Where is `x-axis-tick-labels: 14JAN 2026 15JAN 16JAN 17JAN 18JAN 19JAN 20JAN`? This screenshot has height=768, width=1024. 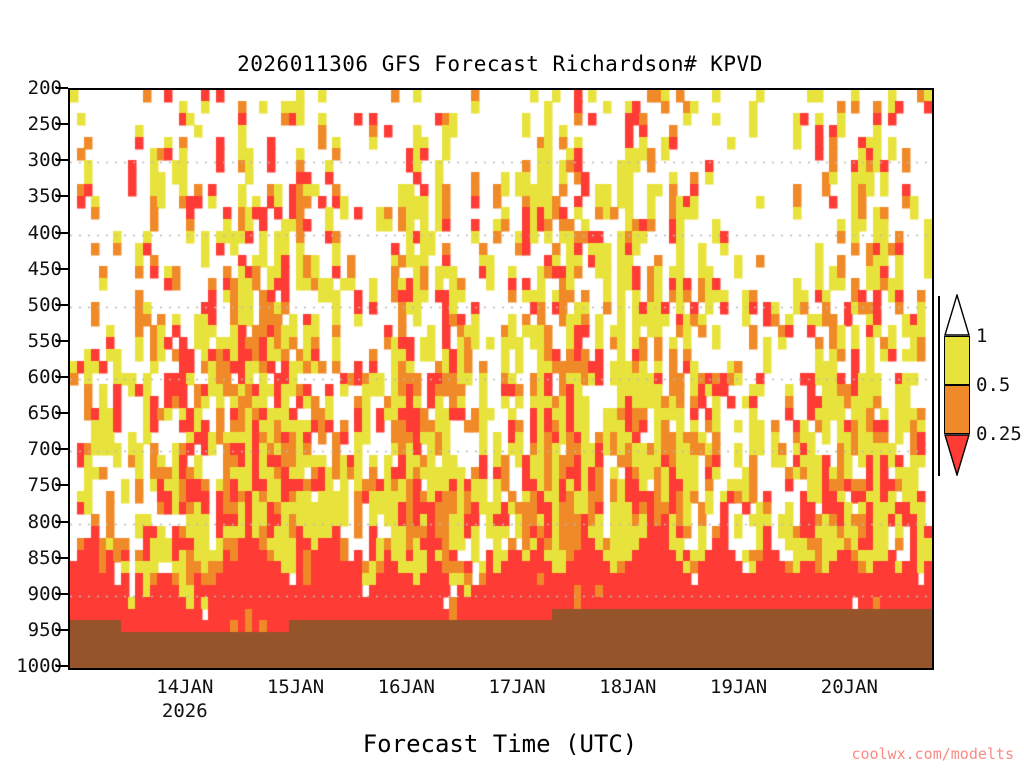
x-axis-tick-labels: 14JAN 2026 15JAN 16JAN 17JAN 18JAN 19JAN 20JAN is located at coordinates (512, 706).